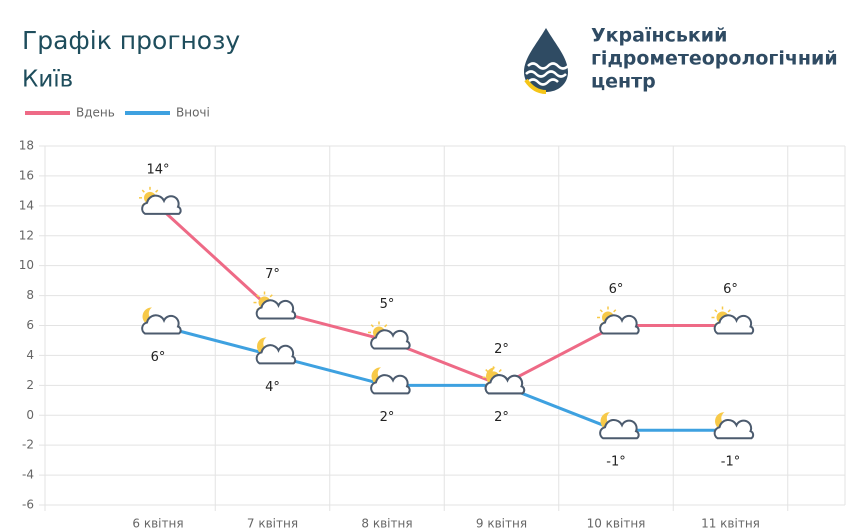 This screenshot has width=857, height=531. What do you see at coordinates (30, 325) in the screenshot?
I see `y-tick-label: 6` at bounding box center [30, 325].